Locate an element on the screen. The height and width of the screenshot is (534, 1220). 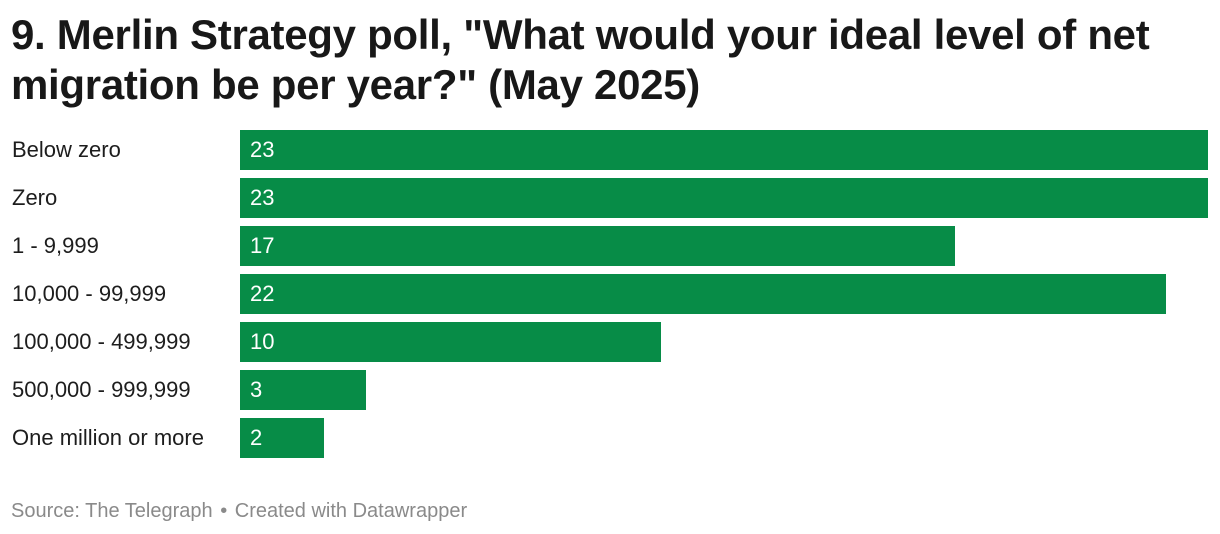
bar-value-label: 10 is located at coordinates (262, 341).